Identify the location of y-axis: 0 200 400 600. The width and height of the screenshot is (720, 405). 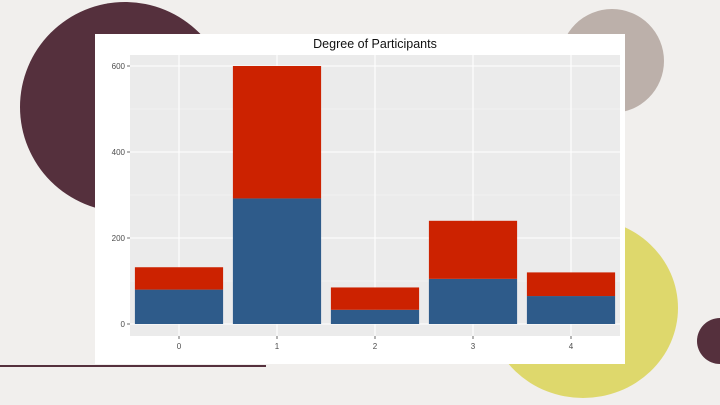
(121, 195).